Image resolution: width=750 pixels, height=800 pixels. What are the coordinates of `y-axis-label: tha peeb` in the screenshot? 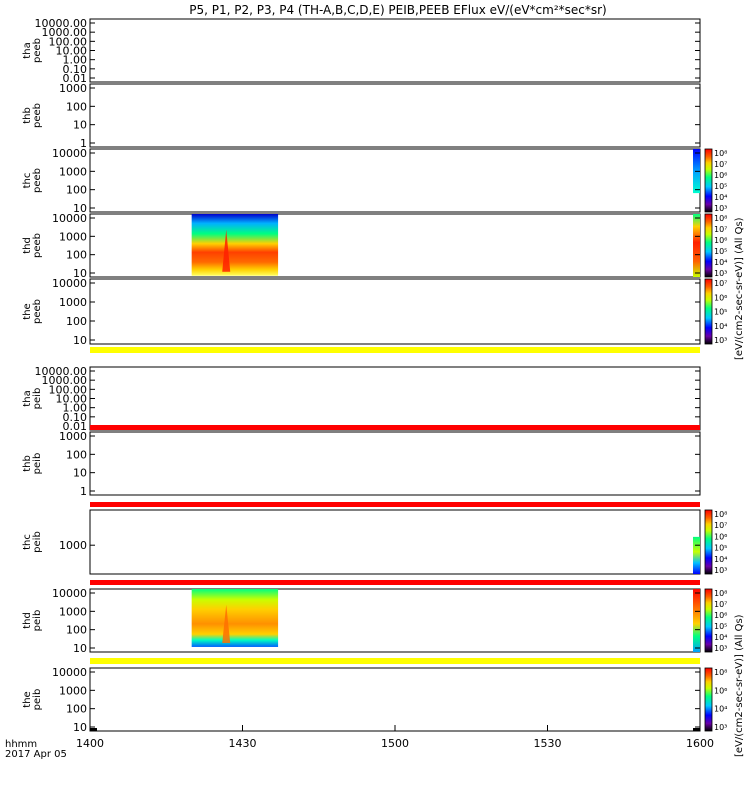 It's located at (32, 50).